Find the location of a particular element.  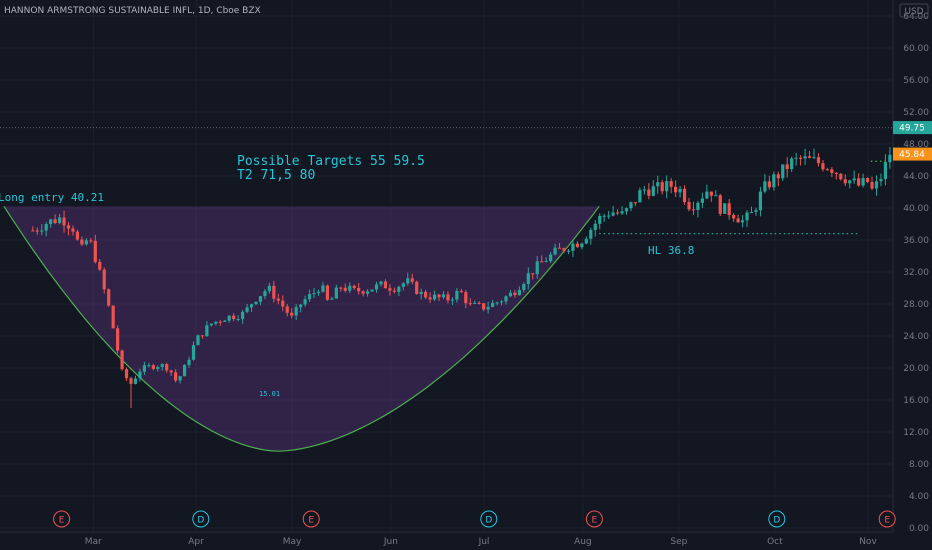

last-price-tag-value: 49.75 is located at coordinates (912, 129).